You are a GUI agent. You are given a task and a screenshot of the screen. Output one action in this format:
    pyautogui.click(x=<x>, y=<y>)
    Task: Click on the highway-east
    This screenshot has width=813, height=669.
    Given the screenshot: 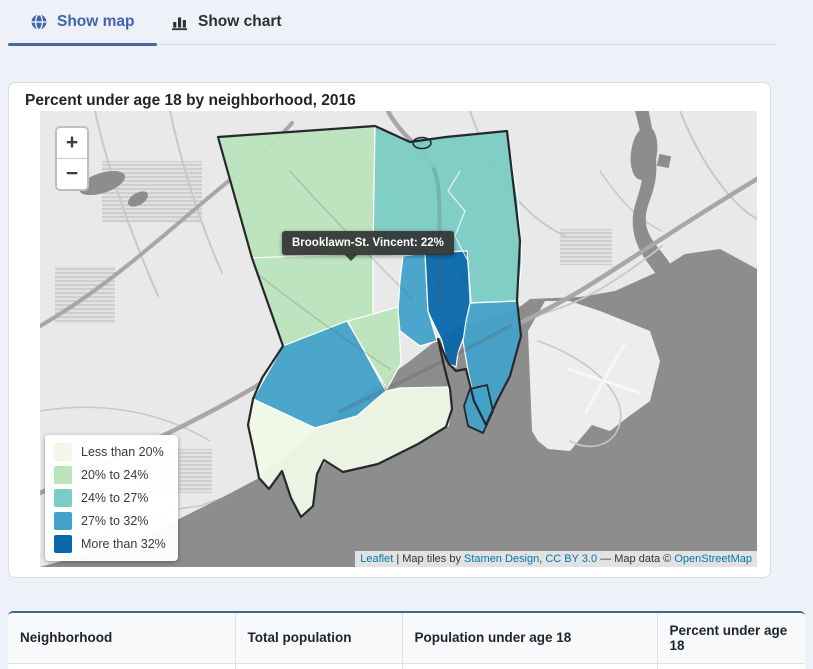 What is the action you would take?
    pyautogui.click(x=637, y=251)
    